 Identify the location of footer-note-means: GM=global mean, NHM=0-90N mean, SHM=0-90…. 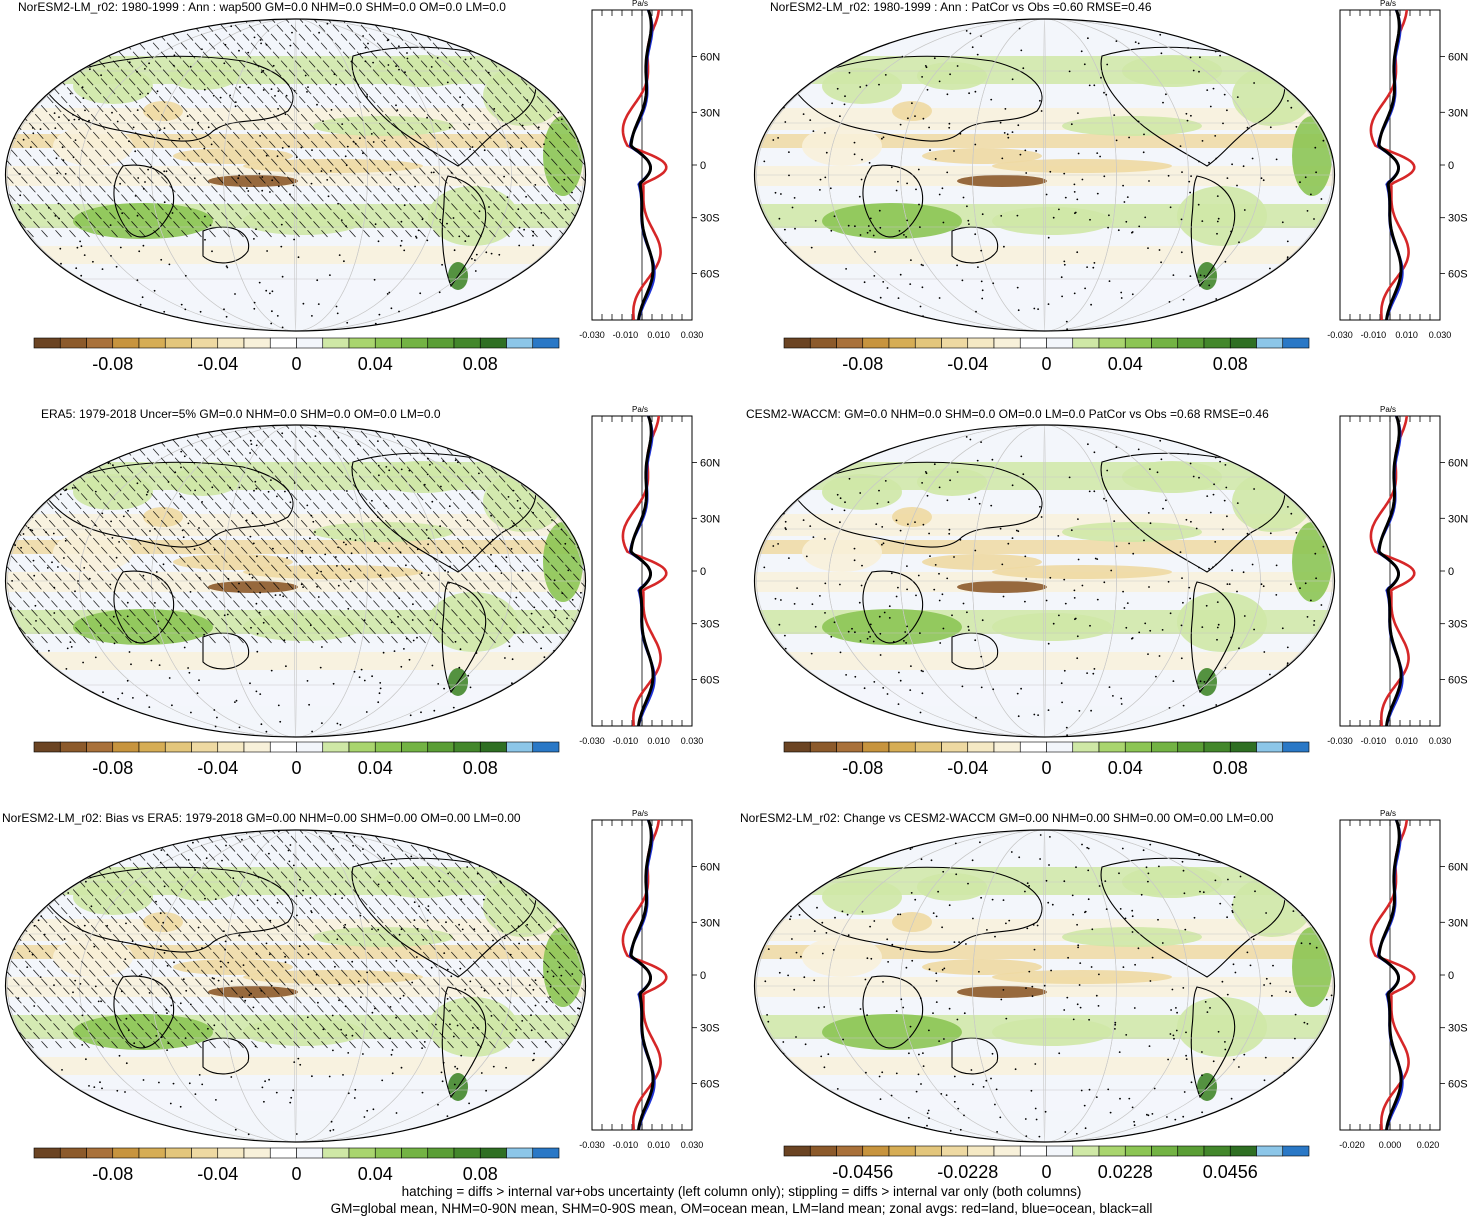
(741, 1208).